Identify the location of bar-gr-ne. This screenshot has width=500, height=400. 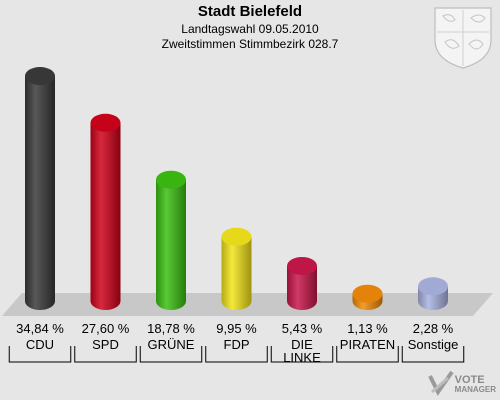
(171, 240).